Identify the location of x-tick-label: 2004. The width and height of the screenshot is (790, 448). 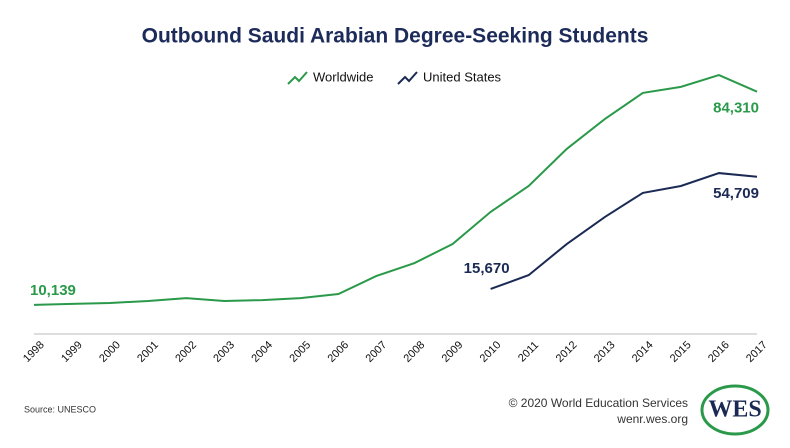
(262, 352).